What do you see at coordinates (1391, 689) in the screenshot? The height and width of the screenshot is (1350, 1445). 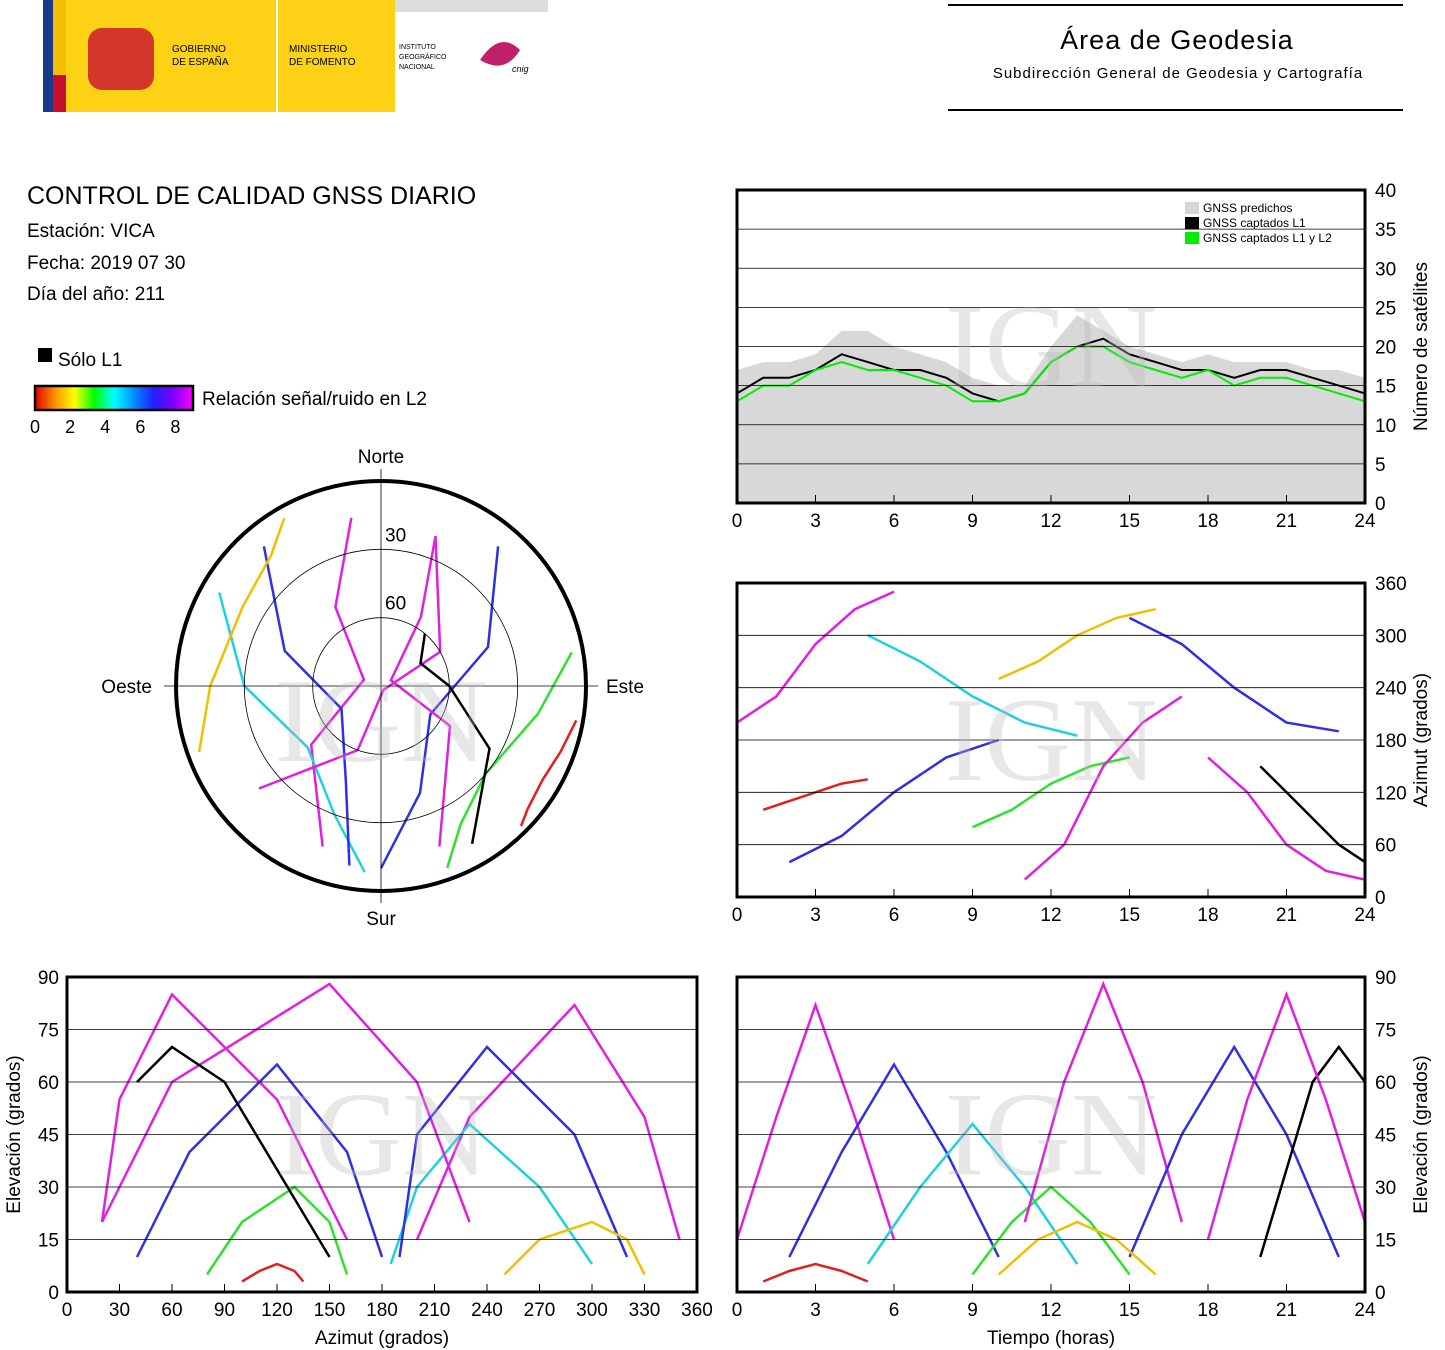 I see `y-tick-label: 240` at bounding box center [1391, 689].